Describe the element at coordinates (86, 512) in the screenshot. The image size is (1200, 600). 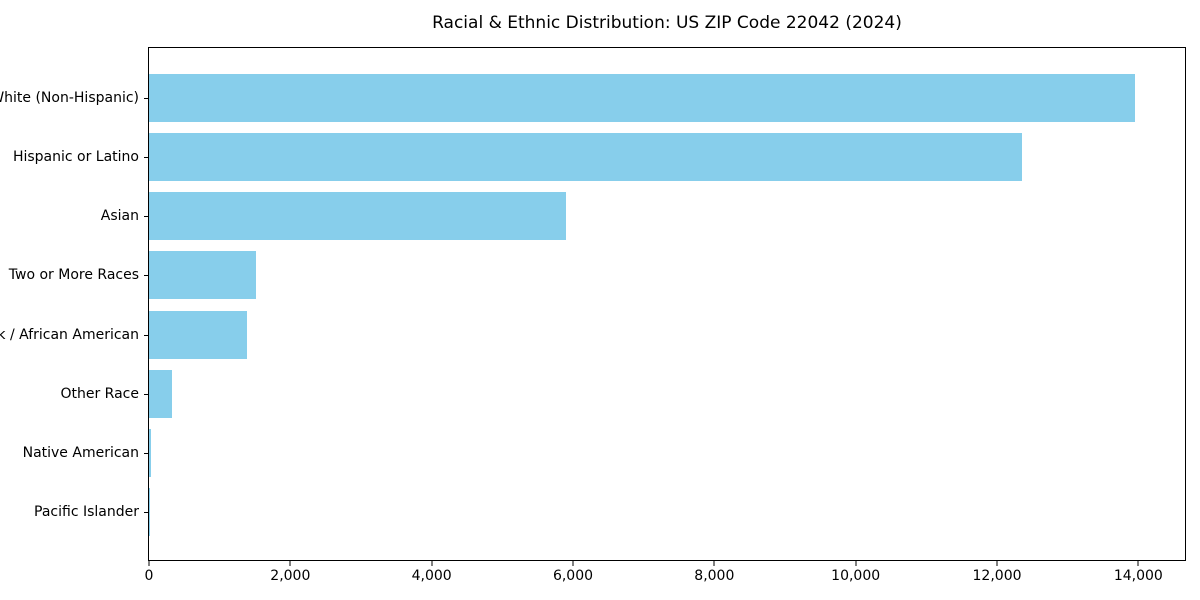
I see `y-axis-category-label: Pacific Islander` at that location.